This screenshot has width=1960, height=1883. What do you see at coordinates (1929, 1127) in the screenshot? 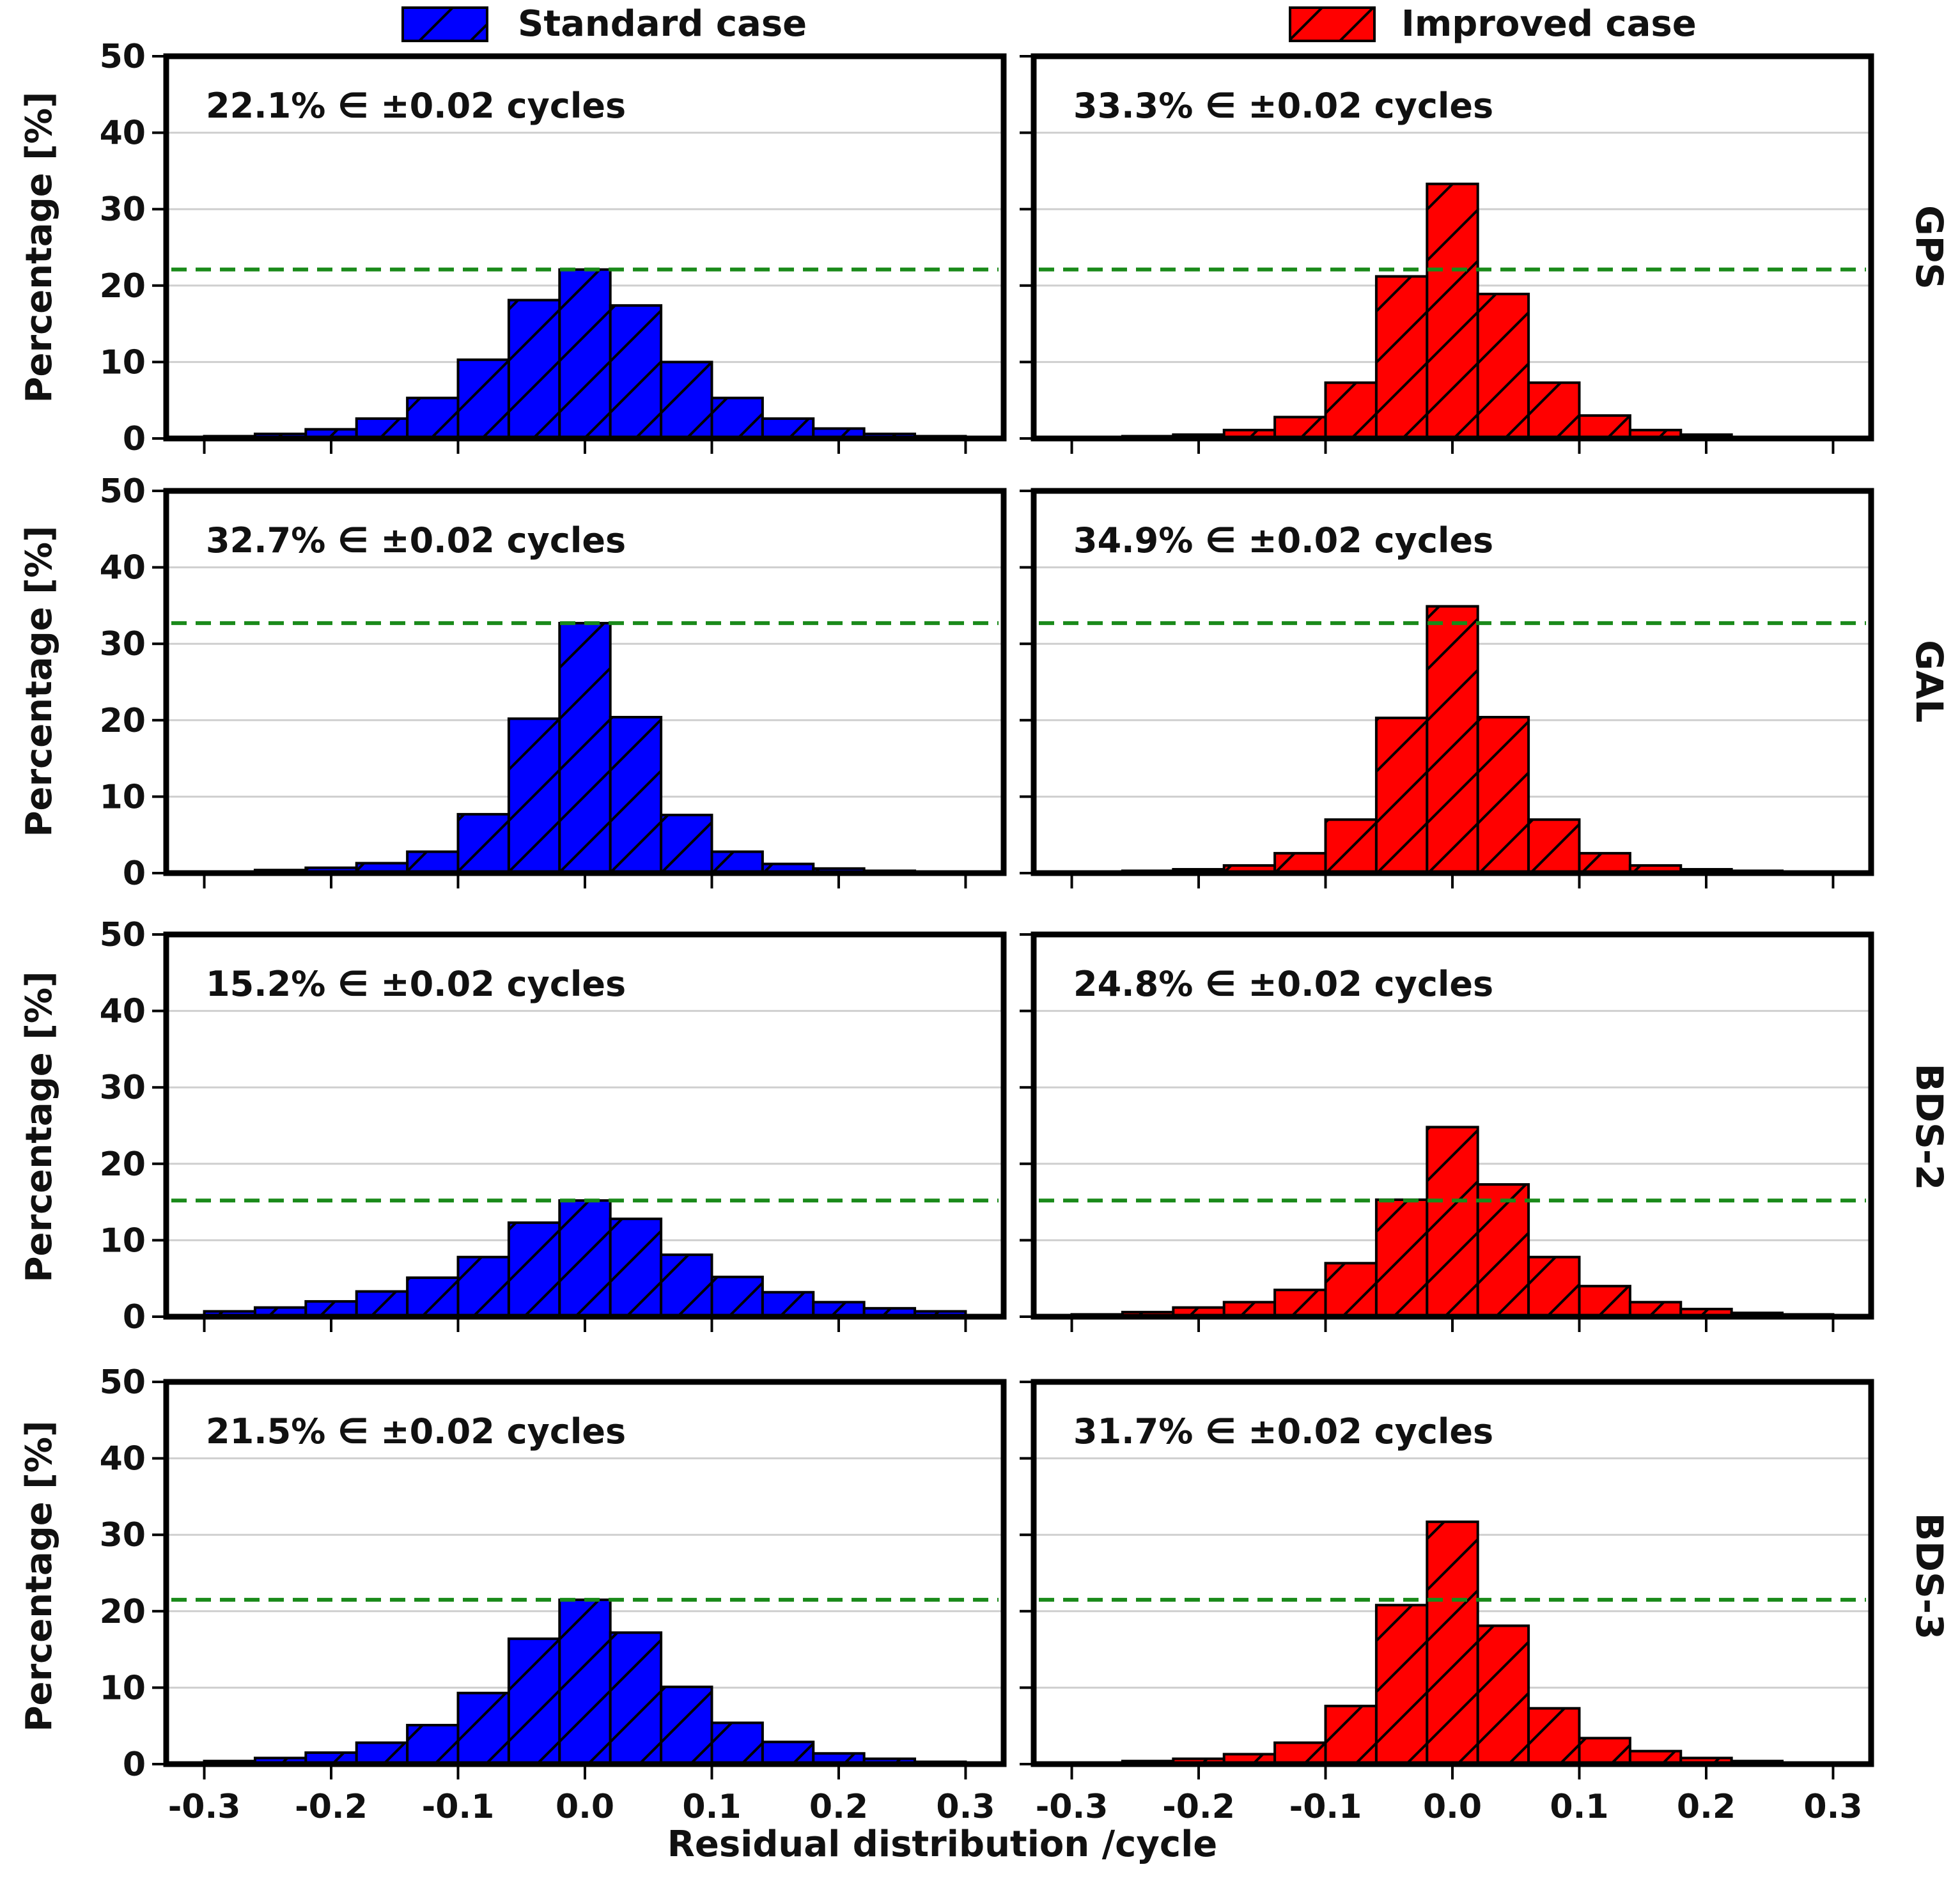
I see `row-label-bds2: BDS-2` at bounding box center [1929, 1127].